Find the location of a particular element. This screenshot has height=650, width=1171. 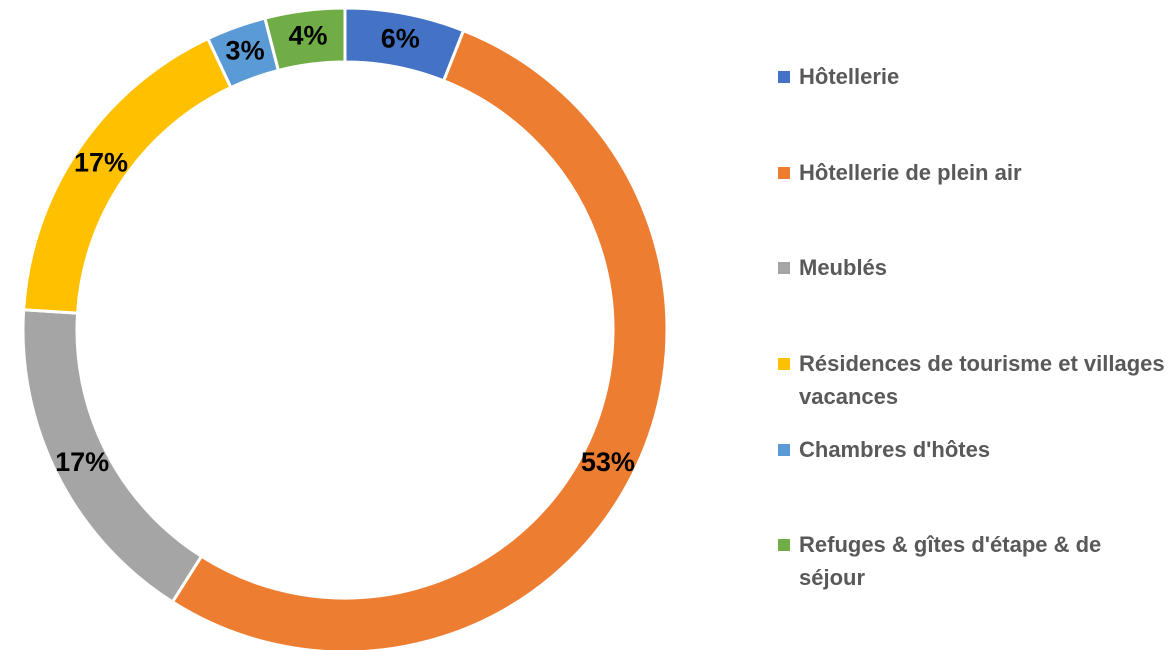

legend-item: Hôtellerie de plein air is located at coordinates (973, 172).